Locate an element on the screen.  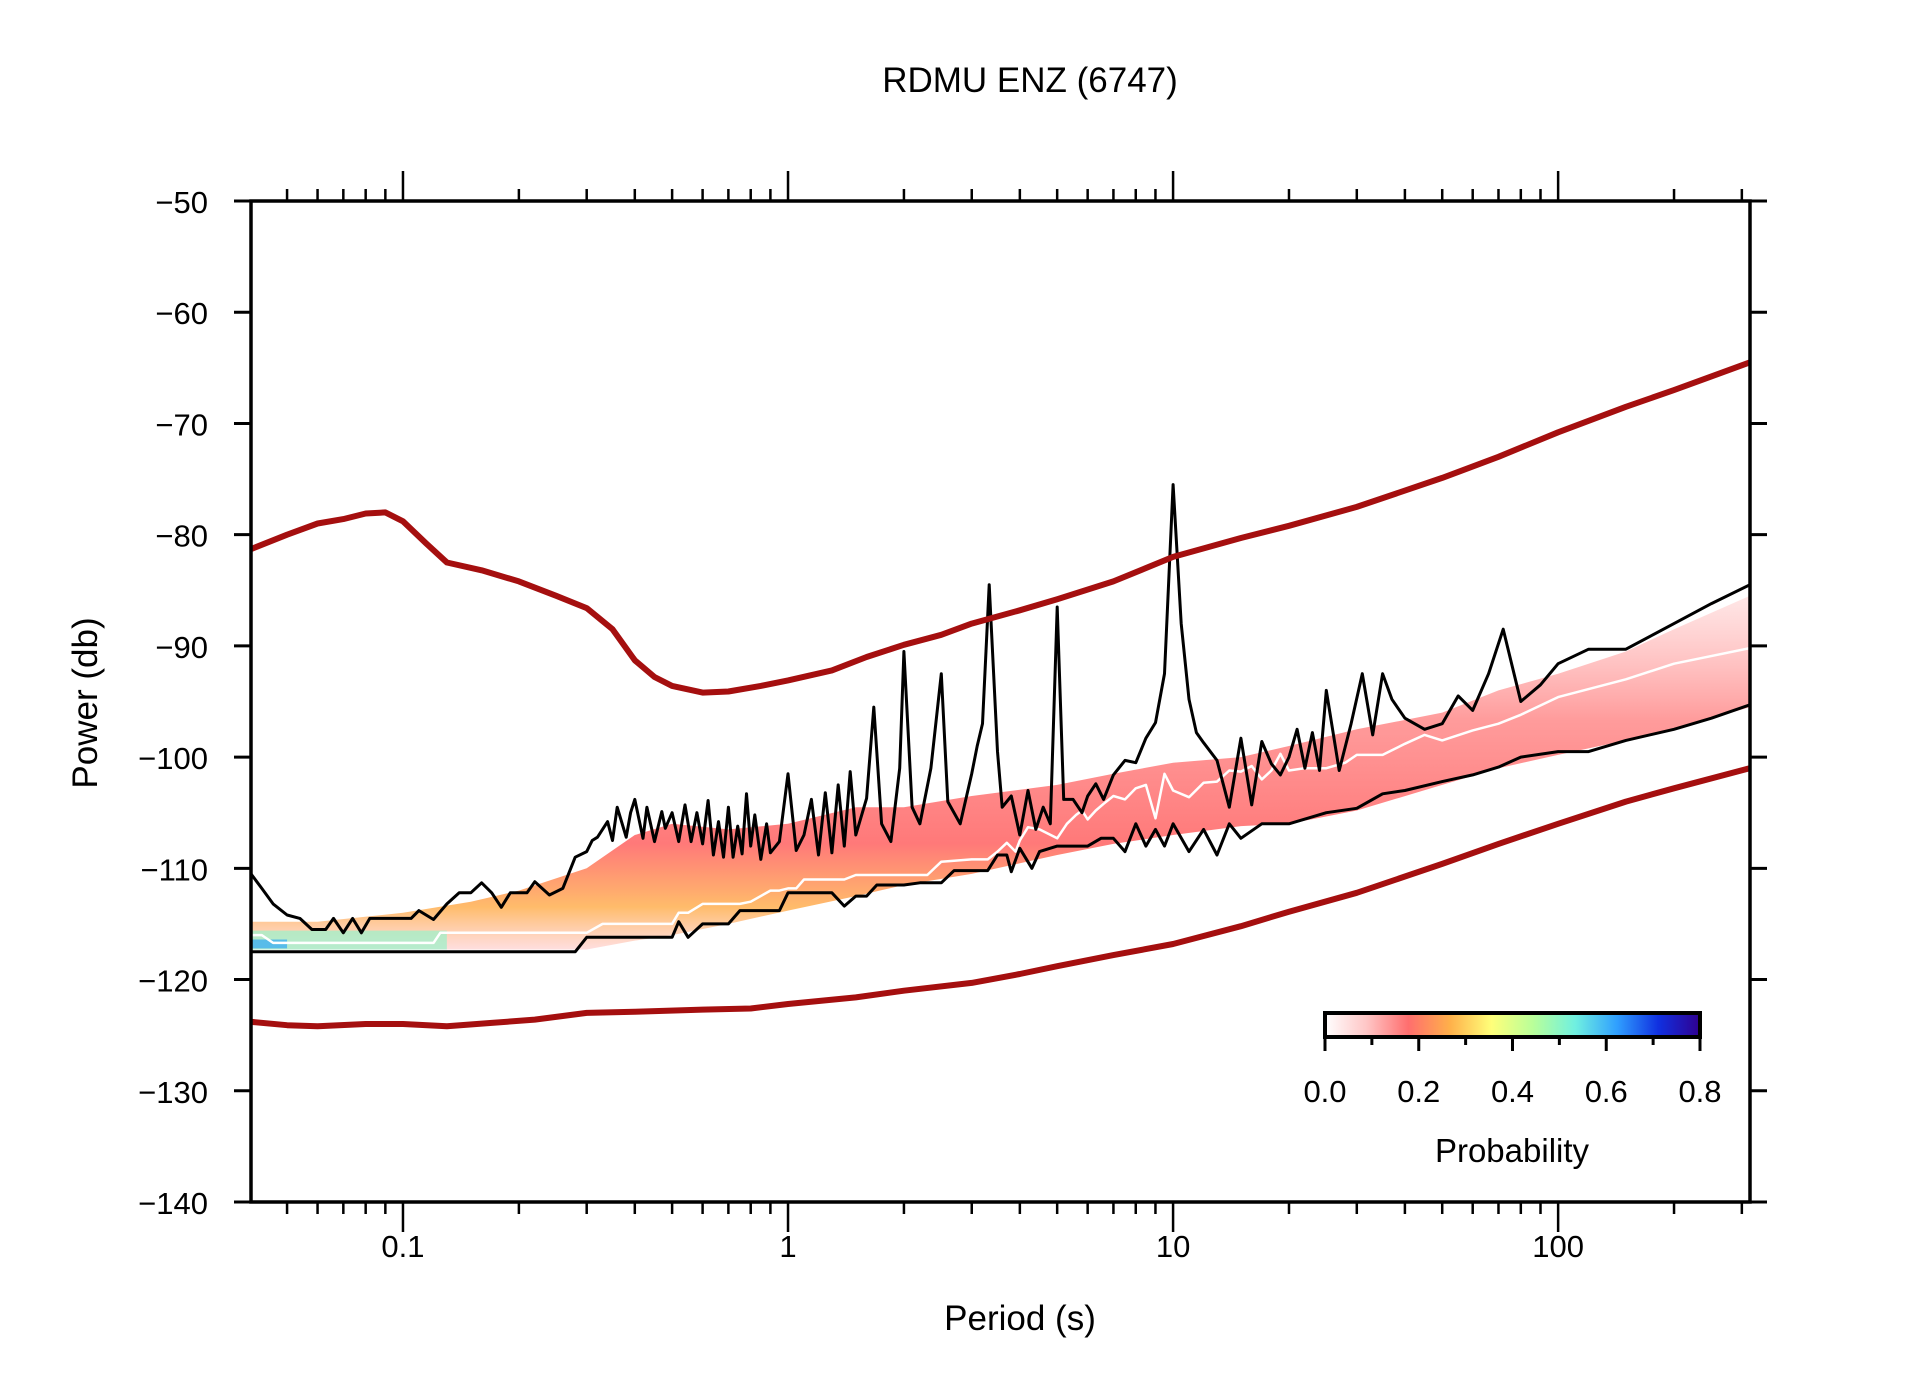
colorbar-tick-label: 0.8 is located at coordinates (1699, 1091).